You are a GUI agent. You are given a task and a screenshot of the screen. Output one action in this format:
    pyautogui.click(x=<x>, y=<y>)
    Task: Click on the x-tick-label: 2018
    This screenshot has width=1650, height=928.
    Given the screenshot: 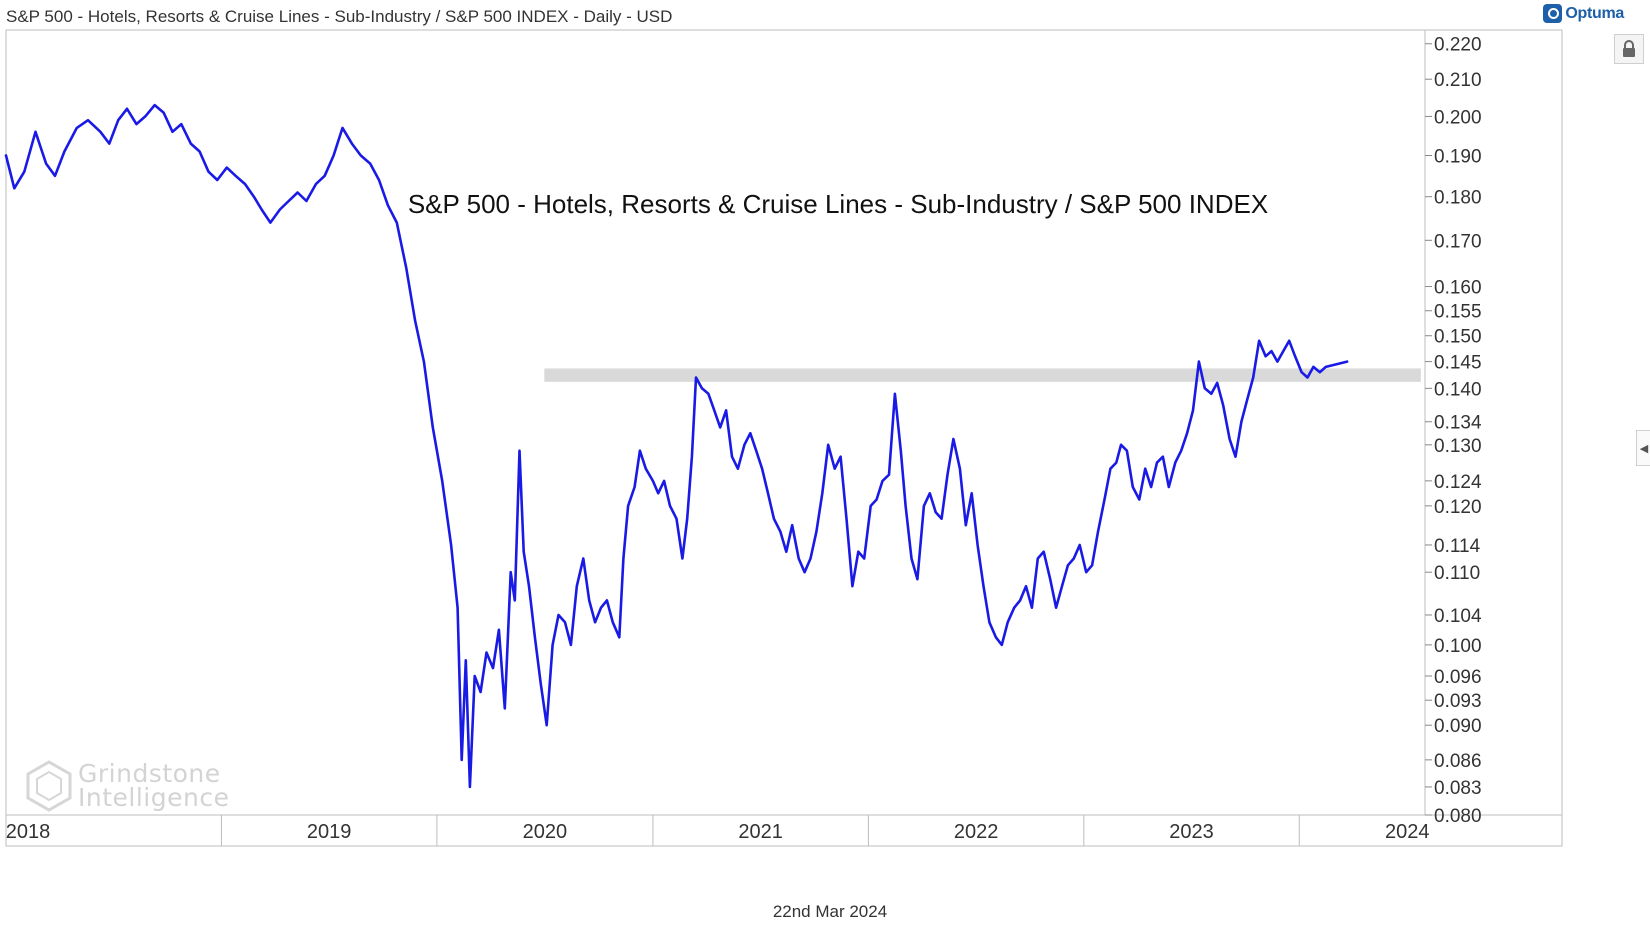 What is the action you would take?
    pyautogui.click(x=28, y=832)
    